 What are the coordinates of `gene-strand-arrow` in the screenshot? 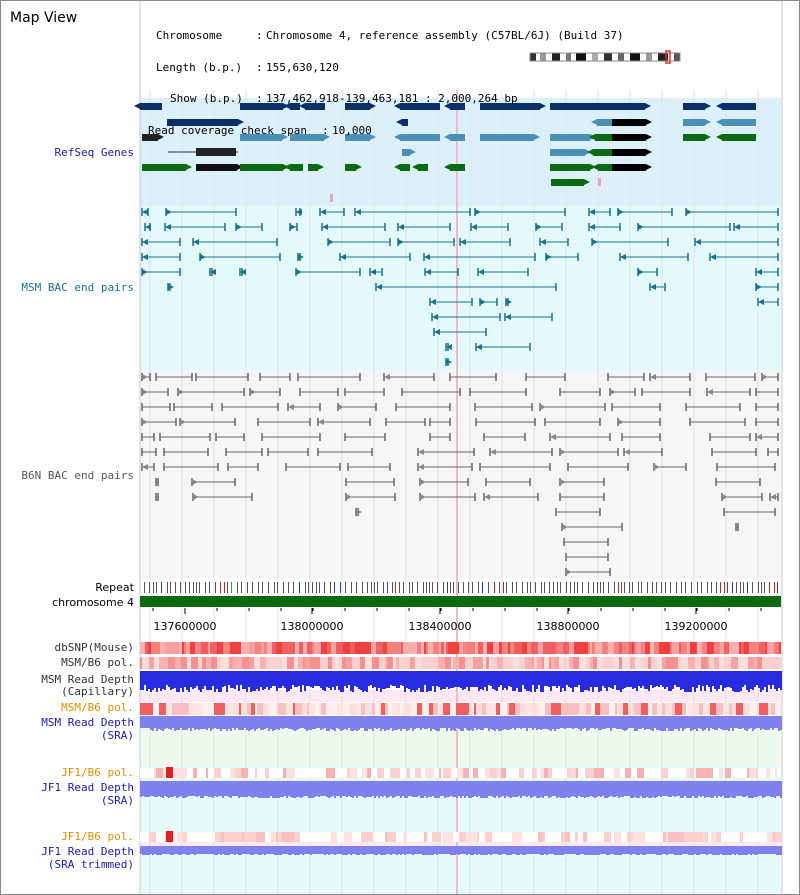 It's located at (543, 106).